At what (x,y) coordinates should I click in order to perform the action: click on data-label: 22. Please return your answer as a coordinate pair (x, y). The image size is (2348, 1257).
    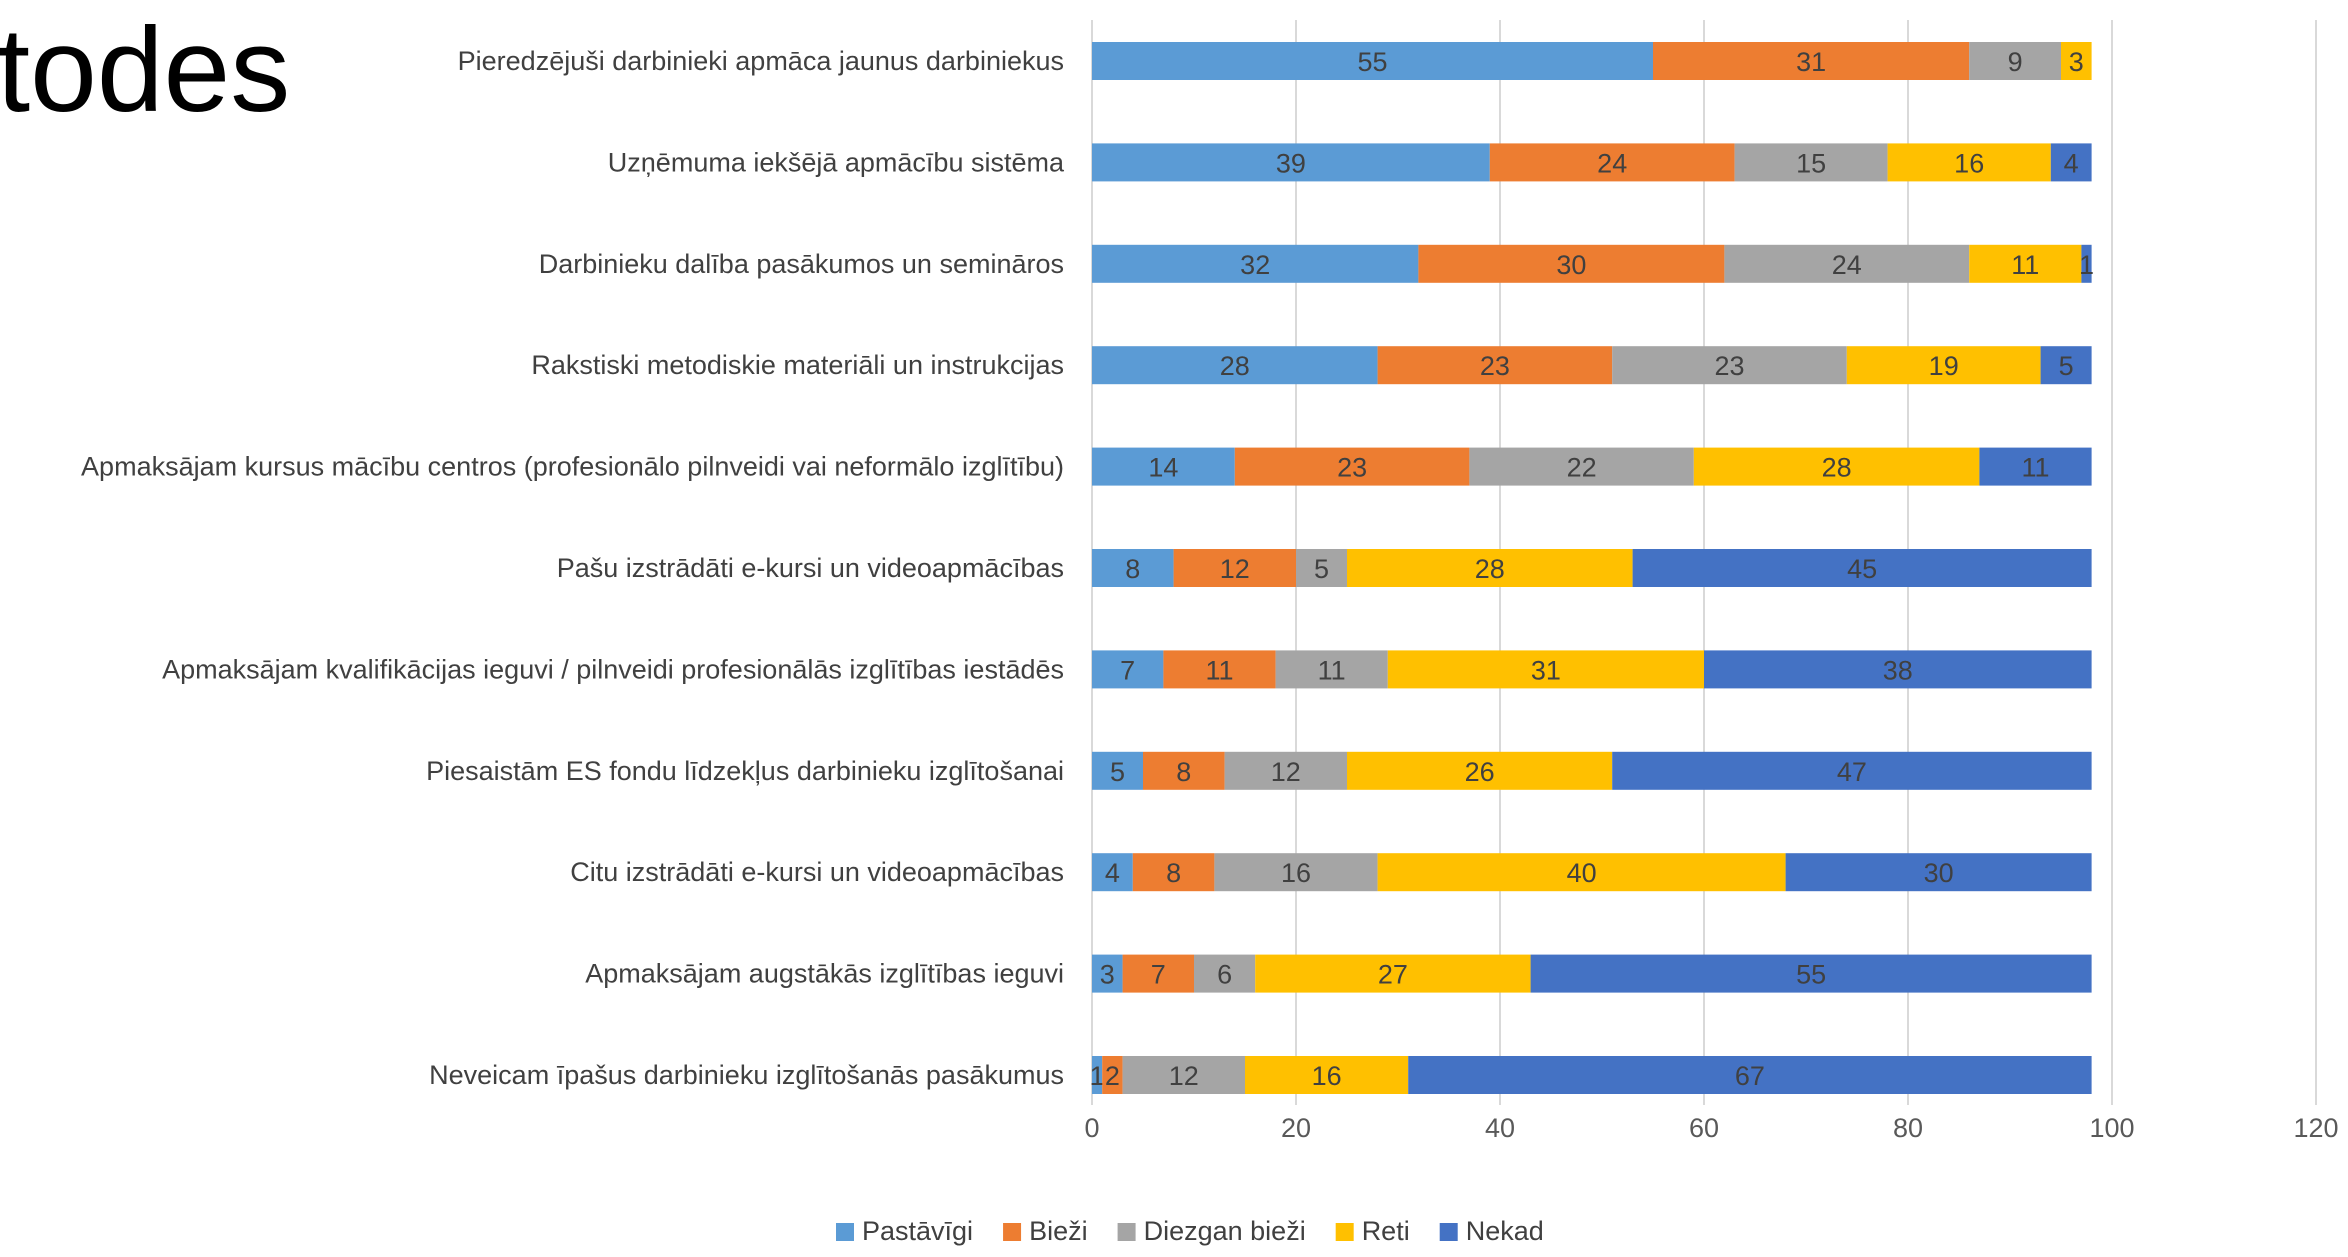
    Looking at the image, I should click on (1582, 468).